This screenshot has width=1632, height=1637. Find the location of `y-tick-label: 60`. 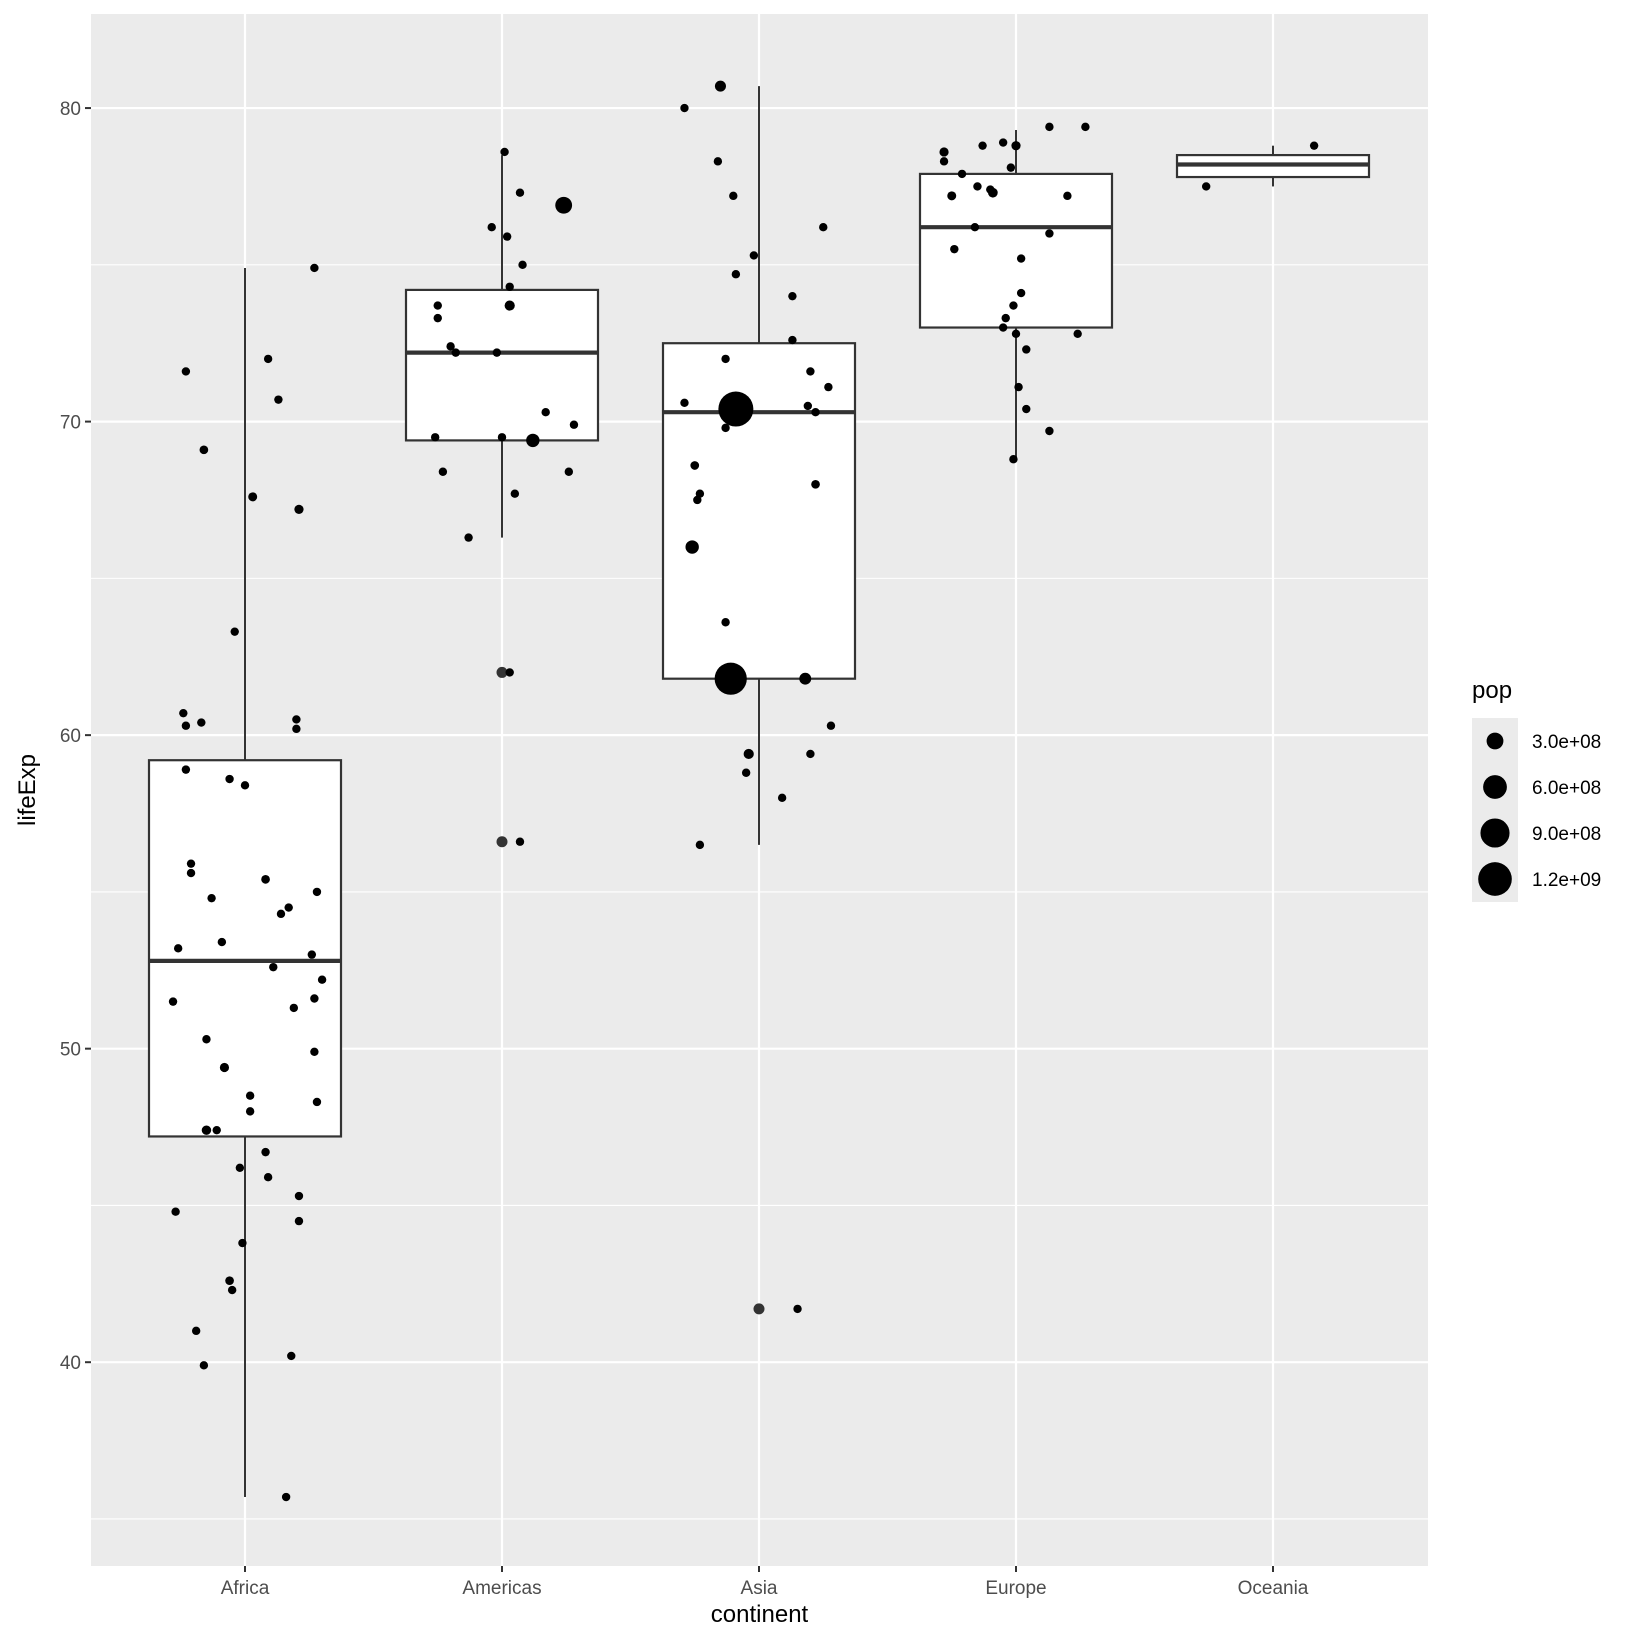

y-tick-label: 60 is located at coordinates (70, 736).